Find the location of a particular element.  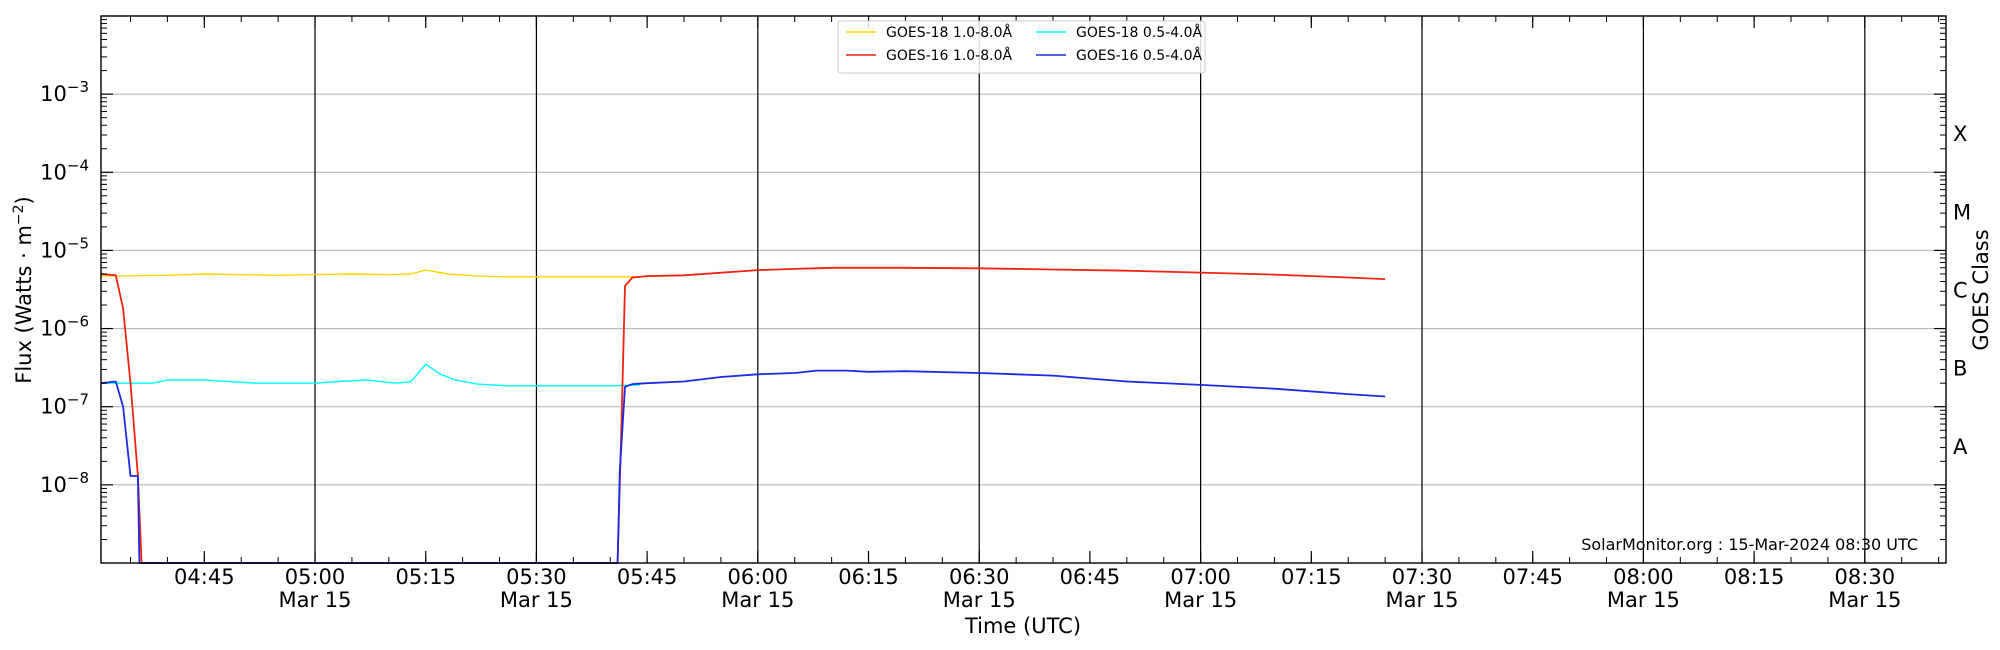

y-tick-label: 10⁻⁴ is located at coordinates (64, 170).